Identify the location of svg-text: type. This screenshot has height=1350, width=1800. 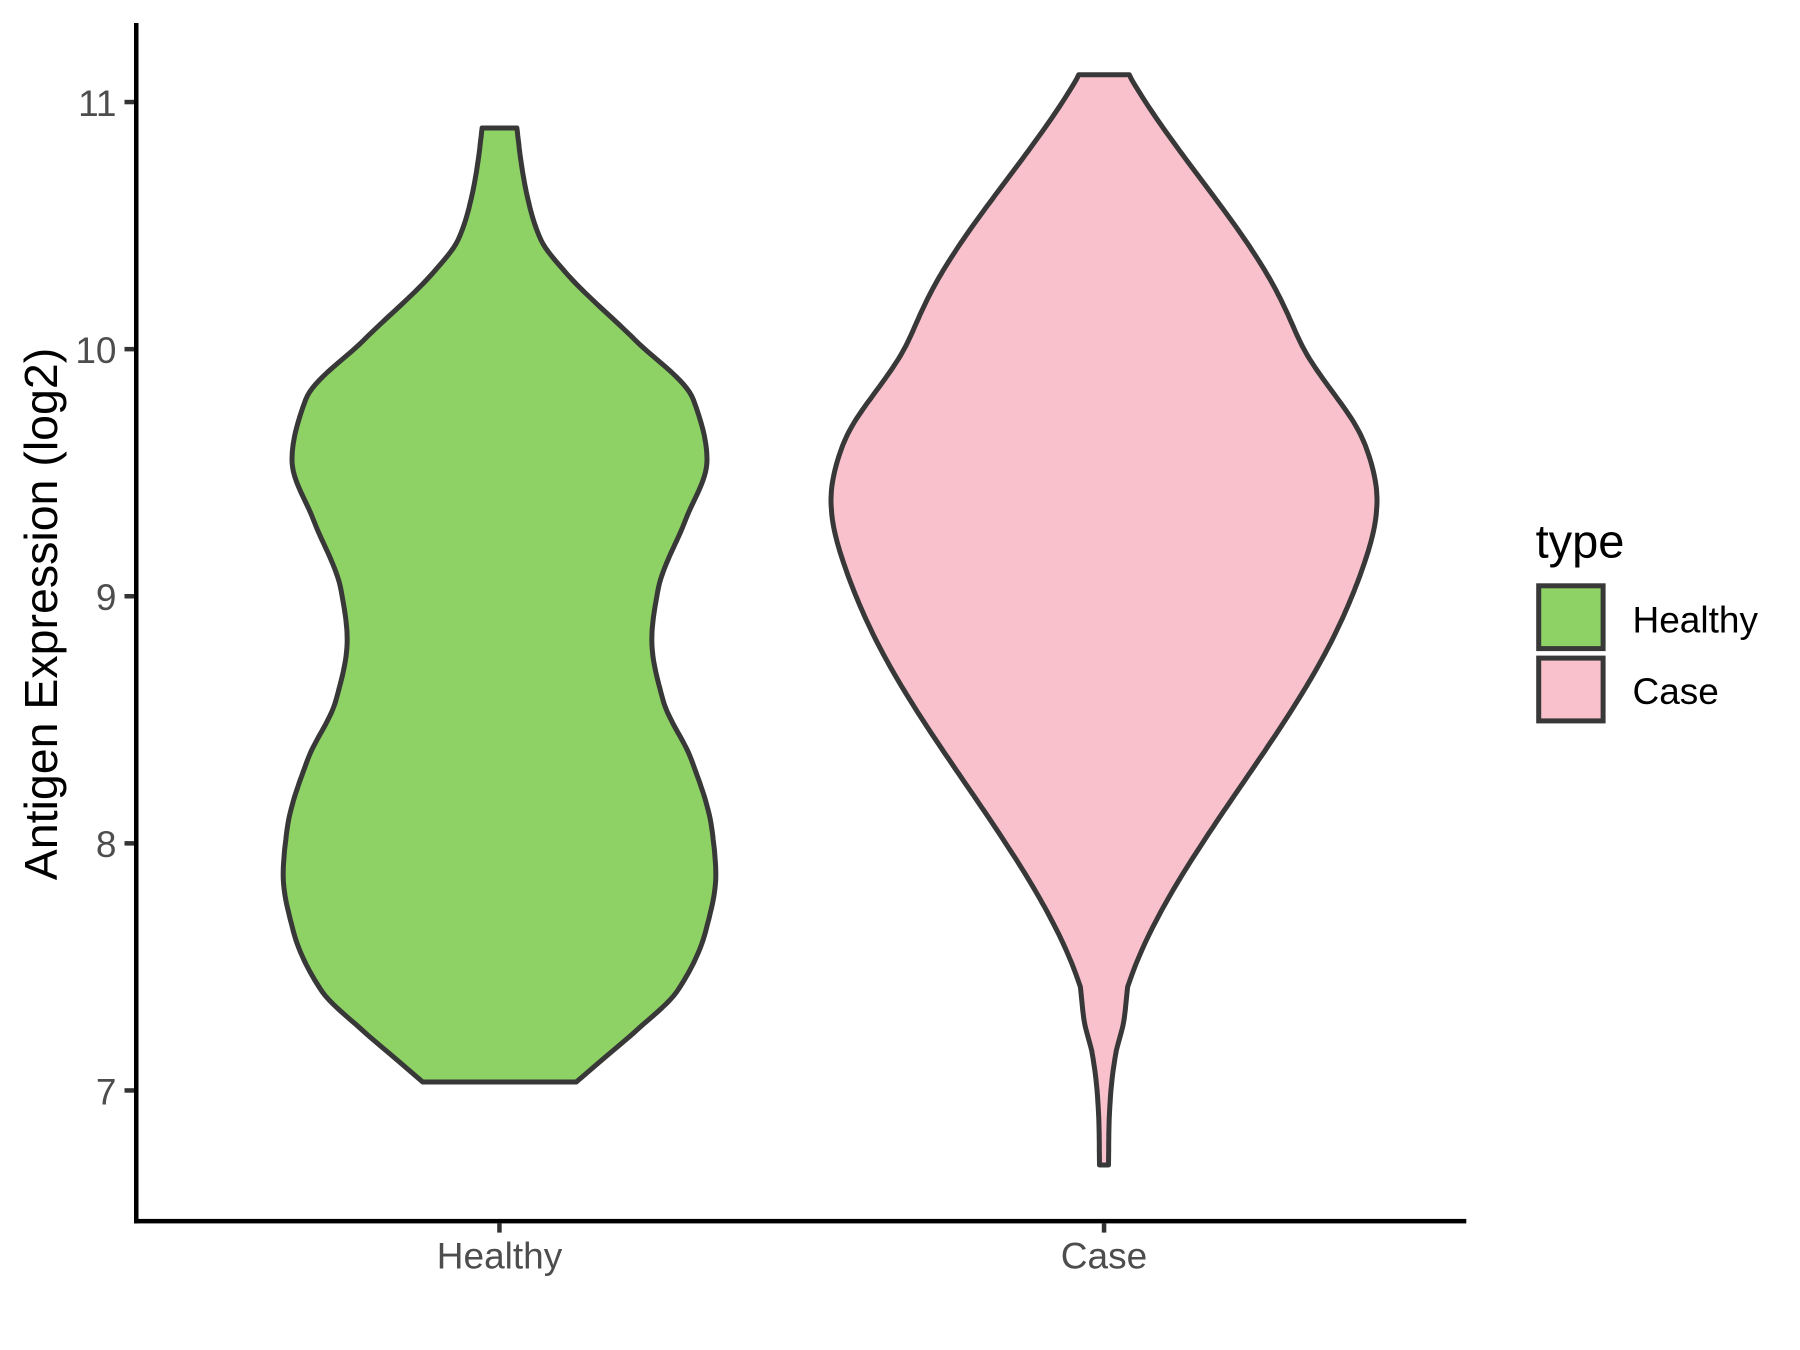
(1580, 541).